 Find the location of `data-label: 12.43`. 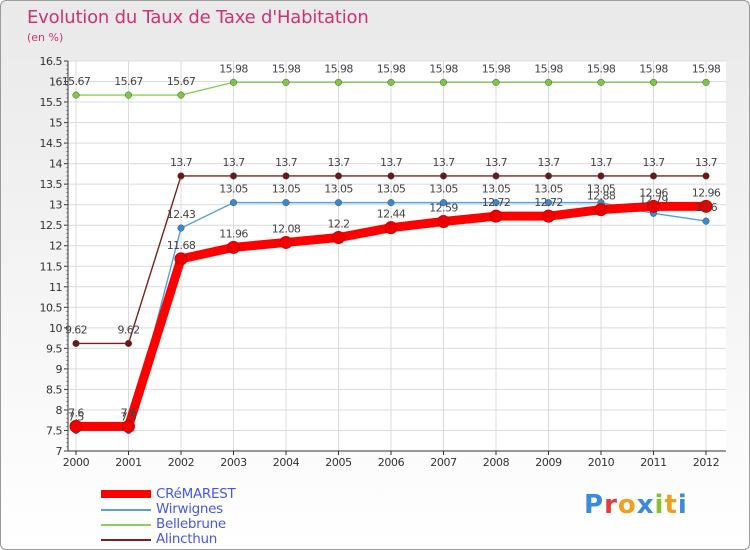

data-label: 12.43 is located at coordinates (181, 214).